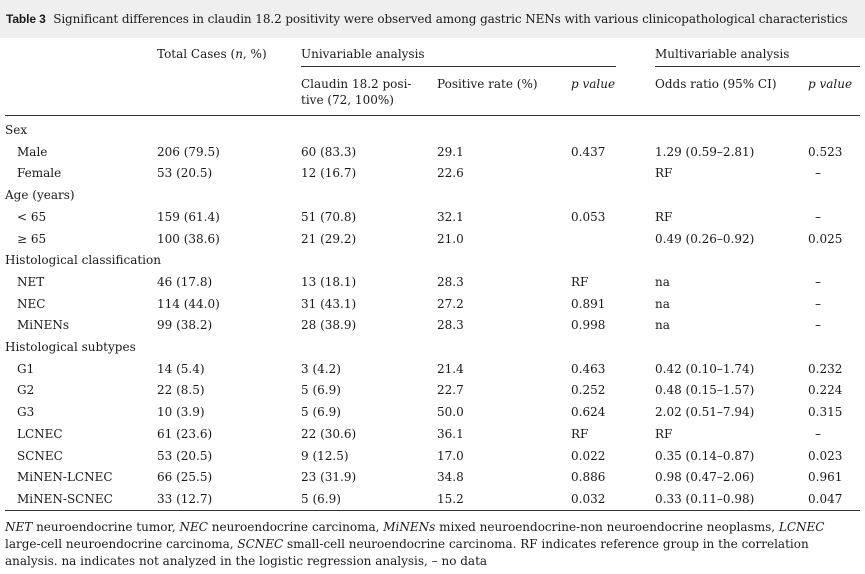  Describe the element at coordinates (32, 151) in the screenshot. I see `row-label: Male` at that location.